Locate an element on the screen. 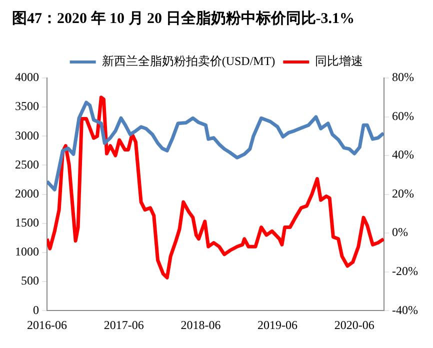  x-tick-label: 2020-06 is located at coordinates (354, 325).